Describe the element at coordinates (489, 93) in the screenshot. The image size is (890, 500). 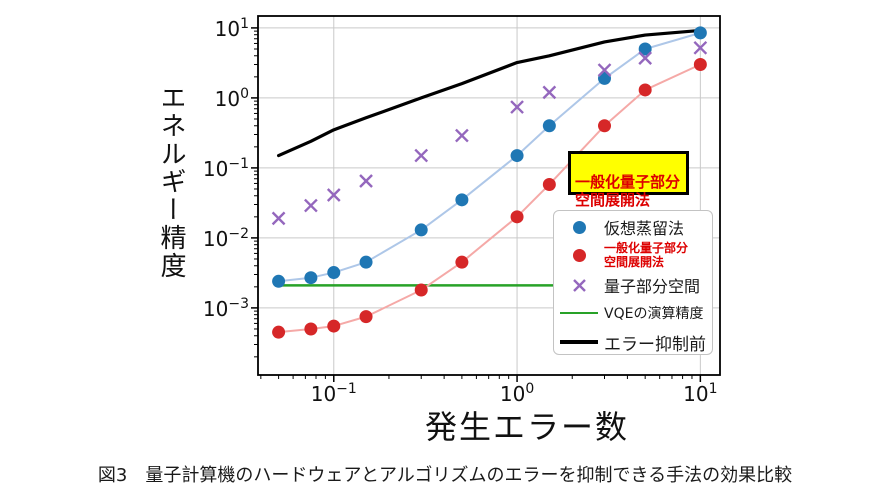
I see `series-before-error-suppression` at that location.